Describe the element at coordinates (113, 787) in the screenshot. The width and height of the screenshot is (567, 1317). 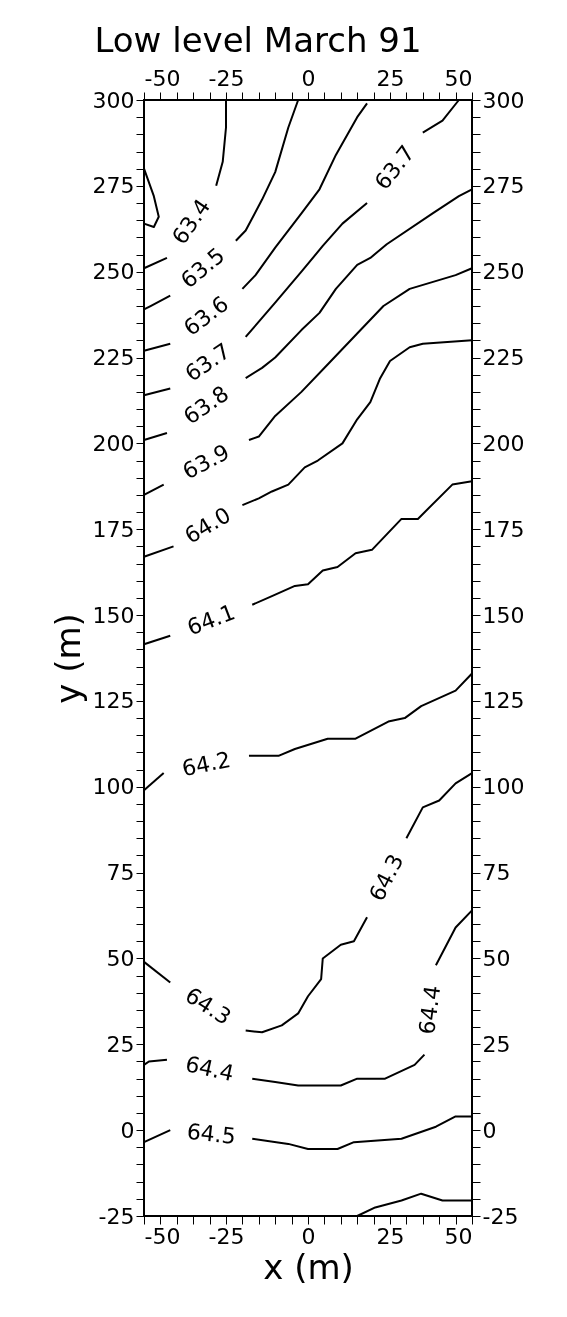
I see `y-tick-label: 100` at that location.